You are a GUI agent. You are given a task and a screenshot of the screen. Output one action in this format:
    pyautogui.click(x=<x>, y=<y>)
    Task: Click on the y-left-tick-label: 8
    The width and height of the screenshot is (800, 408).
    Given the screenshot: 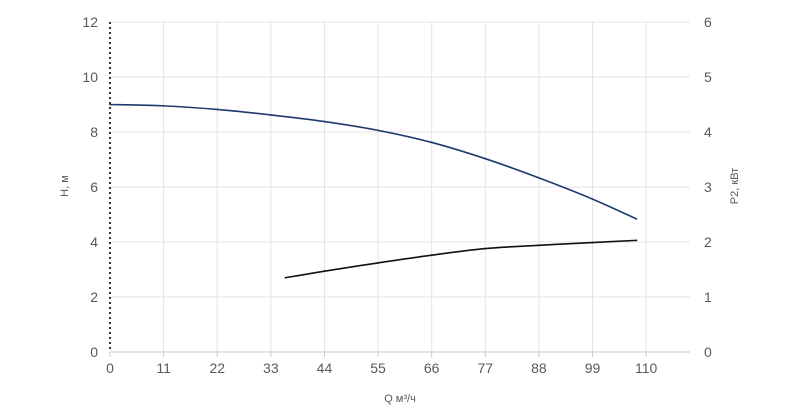 What is the action you would take?
    pyautogui.click(x=94, y=132)
    